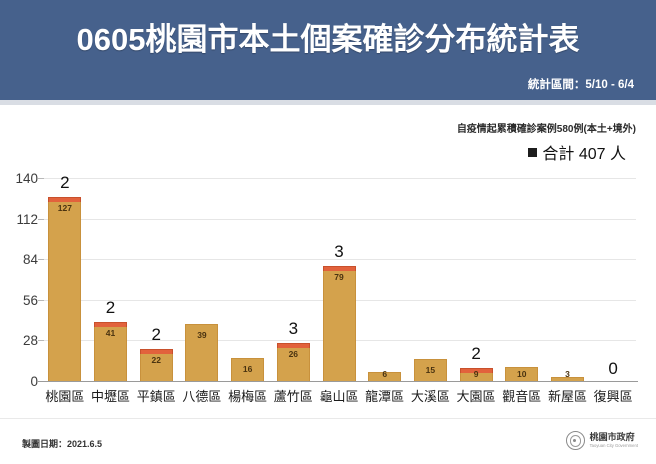 This screenshot has width=656, height=464. Describe the element at coordinates (567, 279) in the screenshot. I see `bar-group: 3` at that location.